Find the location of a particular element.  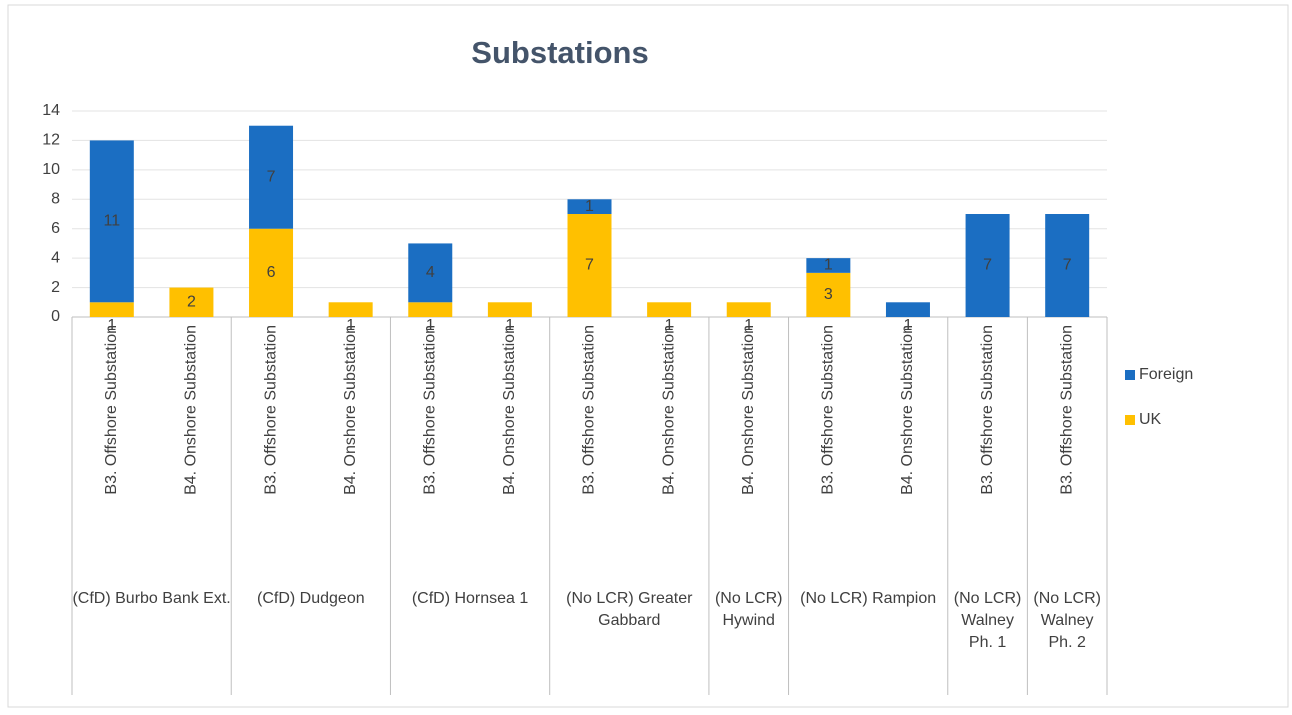

group-label: (No LCR) Rampion is located at coordinates (868, 598).